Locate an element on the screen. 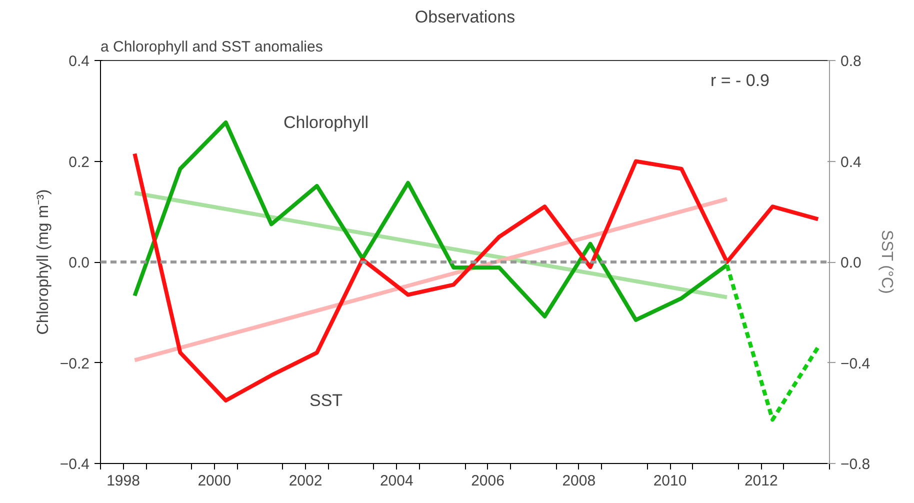 Image resolution: width=914 pixels, height=503 pixels. x-tick-label: 2004 is located at coordinates (397, 481).